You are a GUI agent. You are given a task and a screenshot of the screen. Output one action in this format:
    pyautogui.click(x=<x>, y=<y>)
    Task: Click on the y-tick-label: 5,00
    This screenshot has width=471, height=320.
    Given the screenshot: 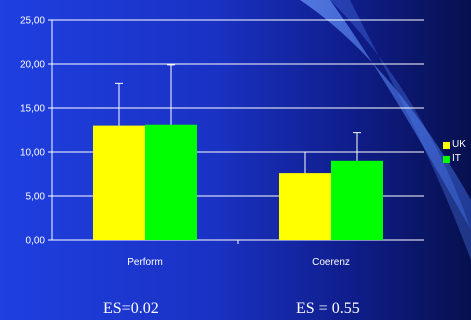 What is the action you would take?
    pyautogui.click(x=36, y=197)
    